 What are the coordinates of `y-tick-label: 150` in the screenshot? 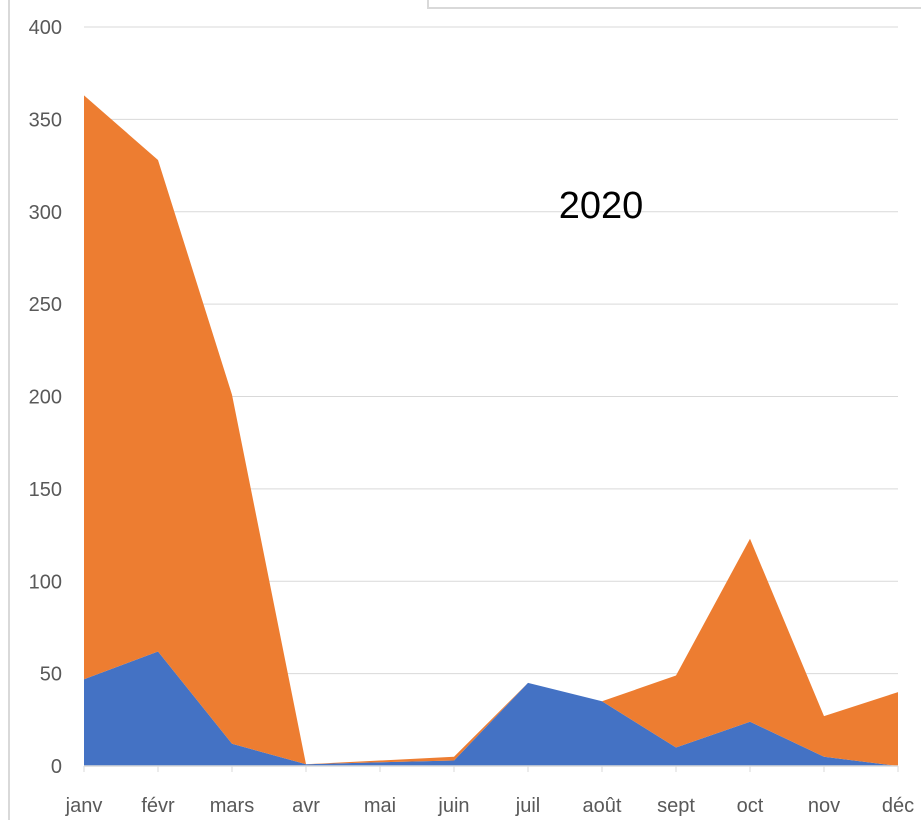 It's located at (45, 490).